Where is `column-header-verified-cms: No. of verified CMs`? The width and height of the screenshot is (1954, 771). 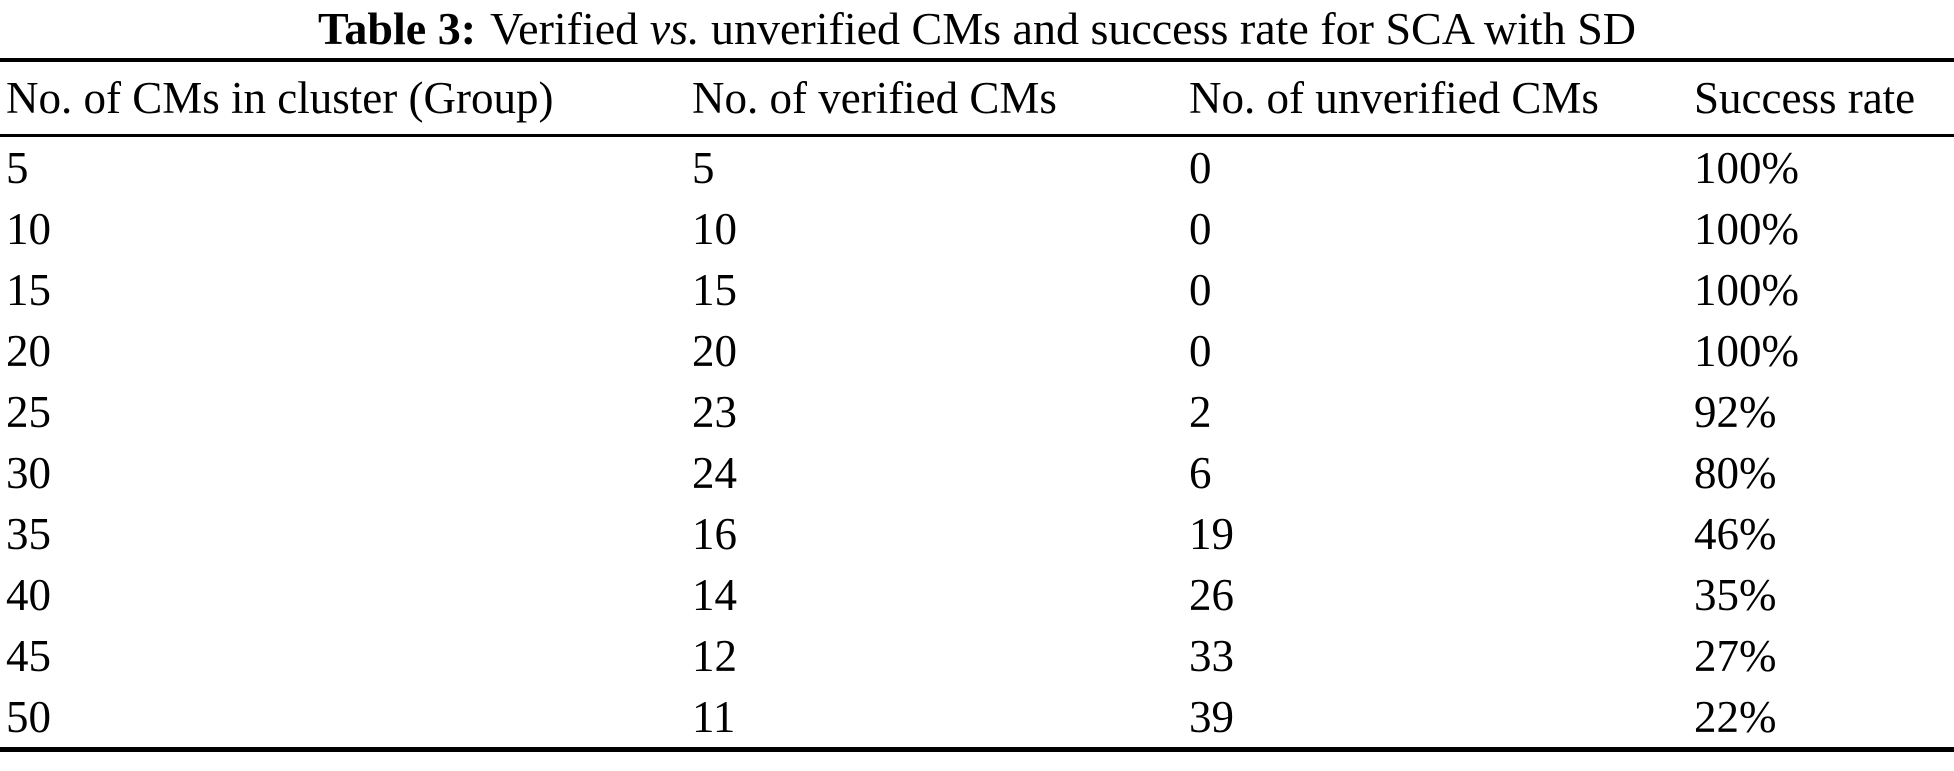
column-header-verified-cms: No. of verified CMs is located at coordinates (934, 98).